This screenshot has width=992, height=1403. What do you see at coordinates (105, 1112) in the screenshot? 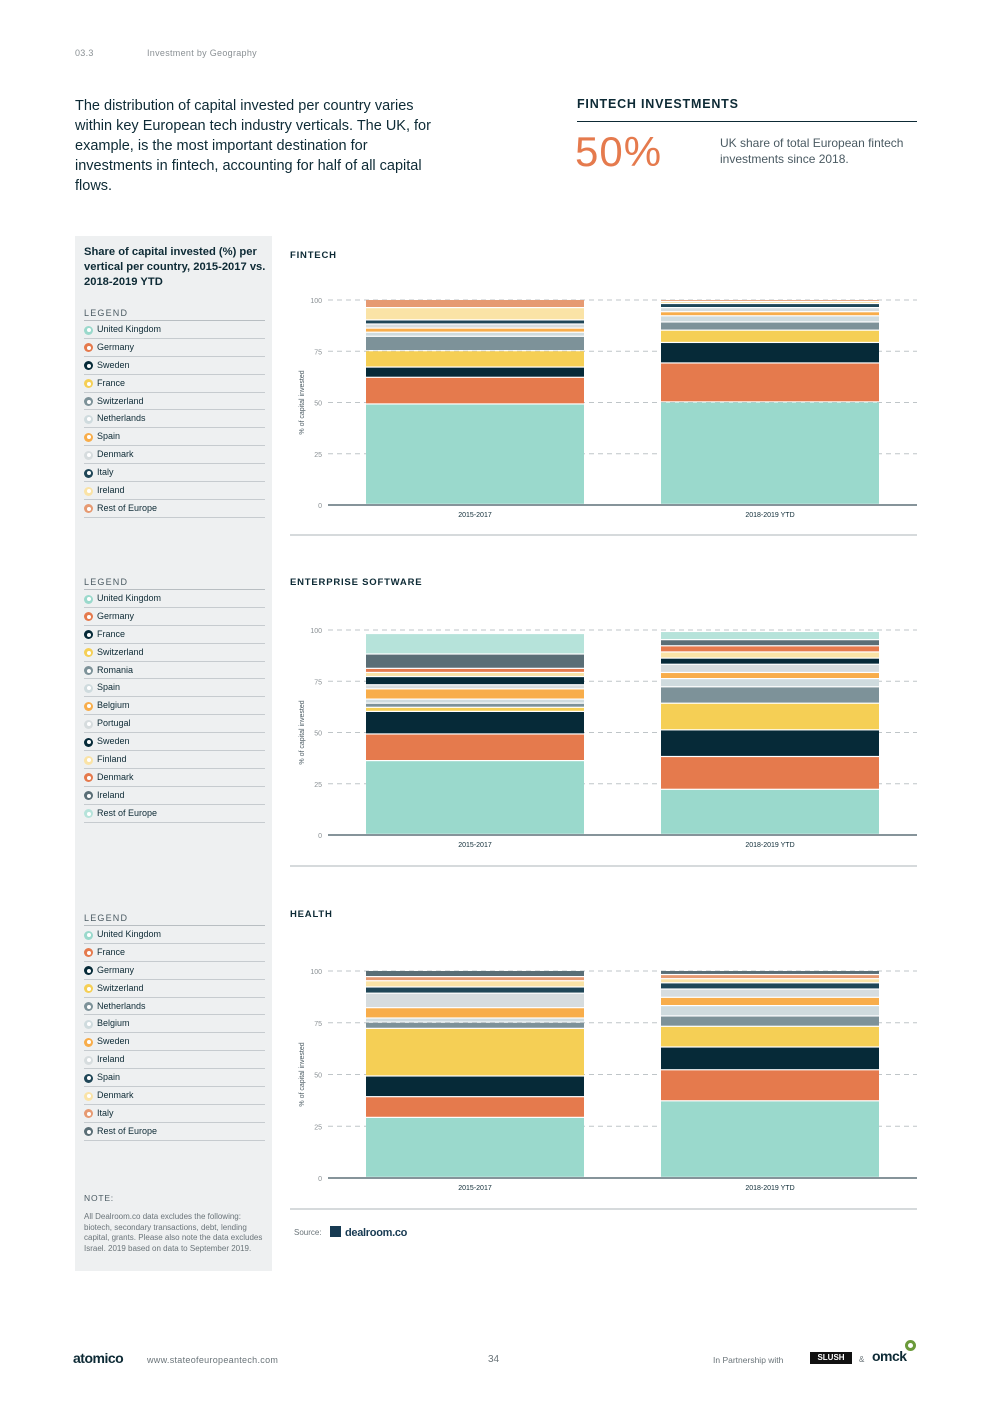
I see `legend-label: Italy` at bounding box center [105, 1112].